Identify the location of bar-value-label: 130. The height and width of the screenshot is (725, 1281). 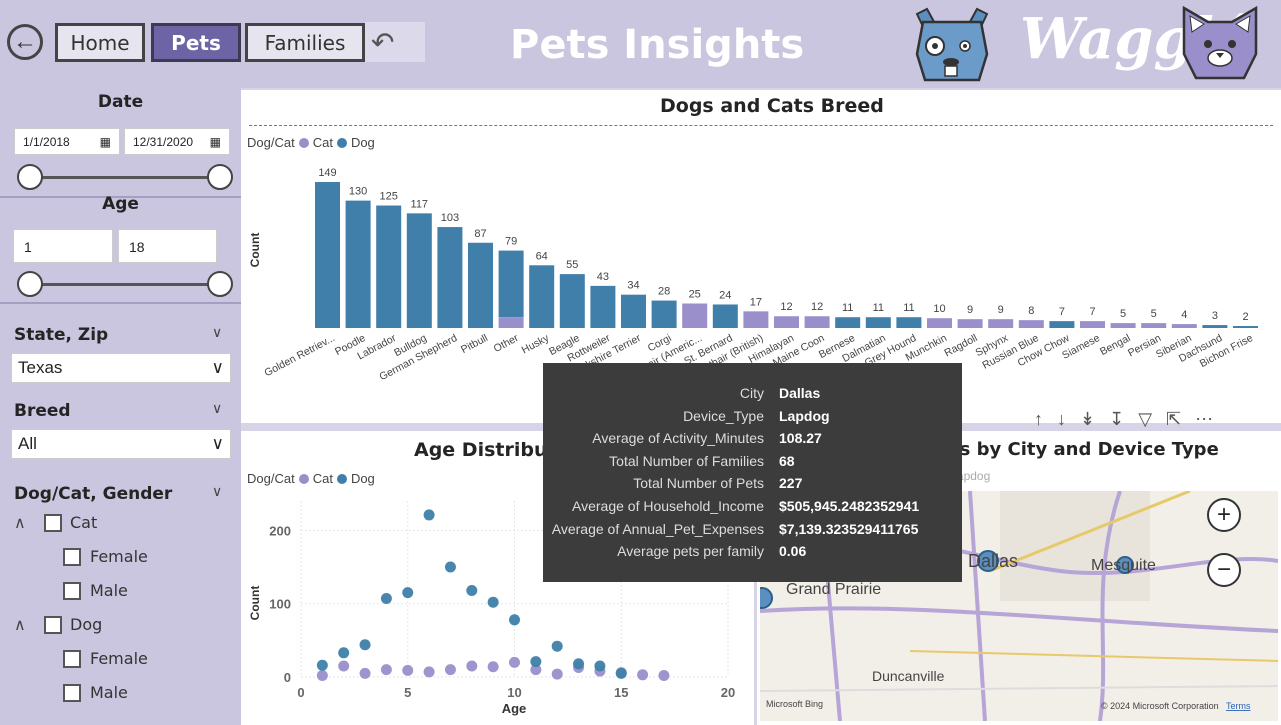
(358, 192).